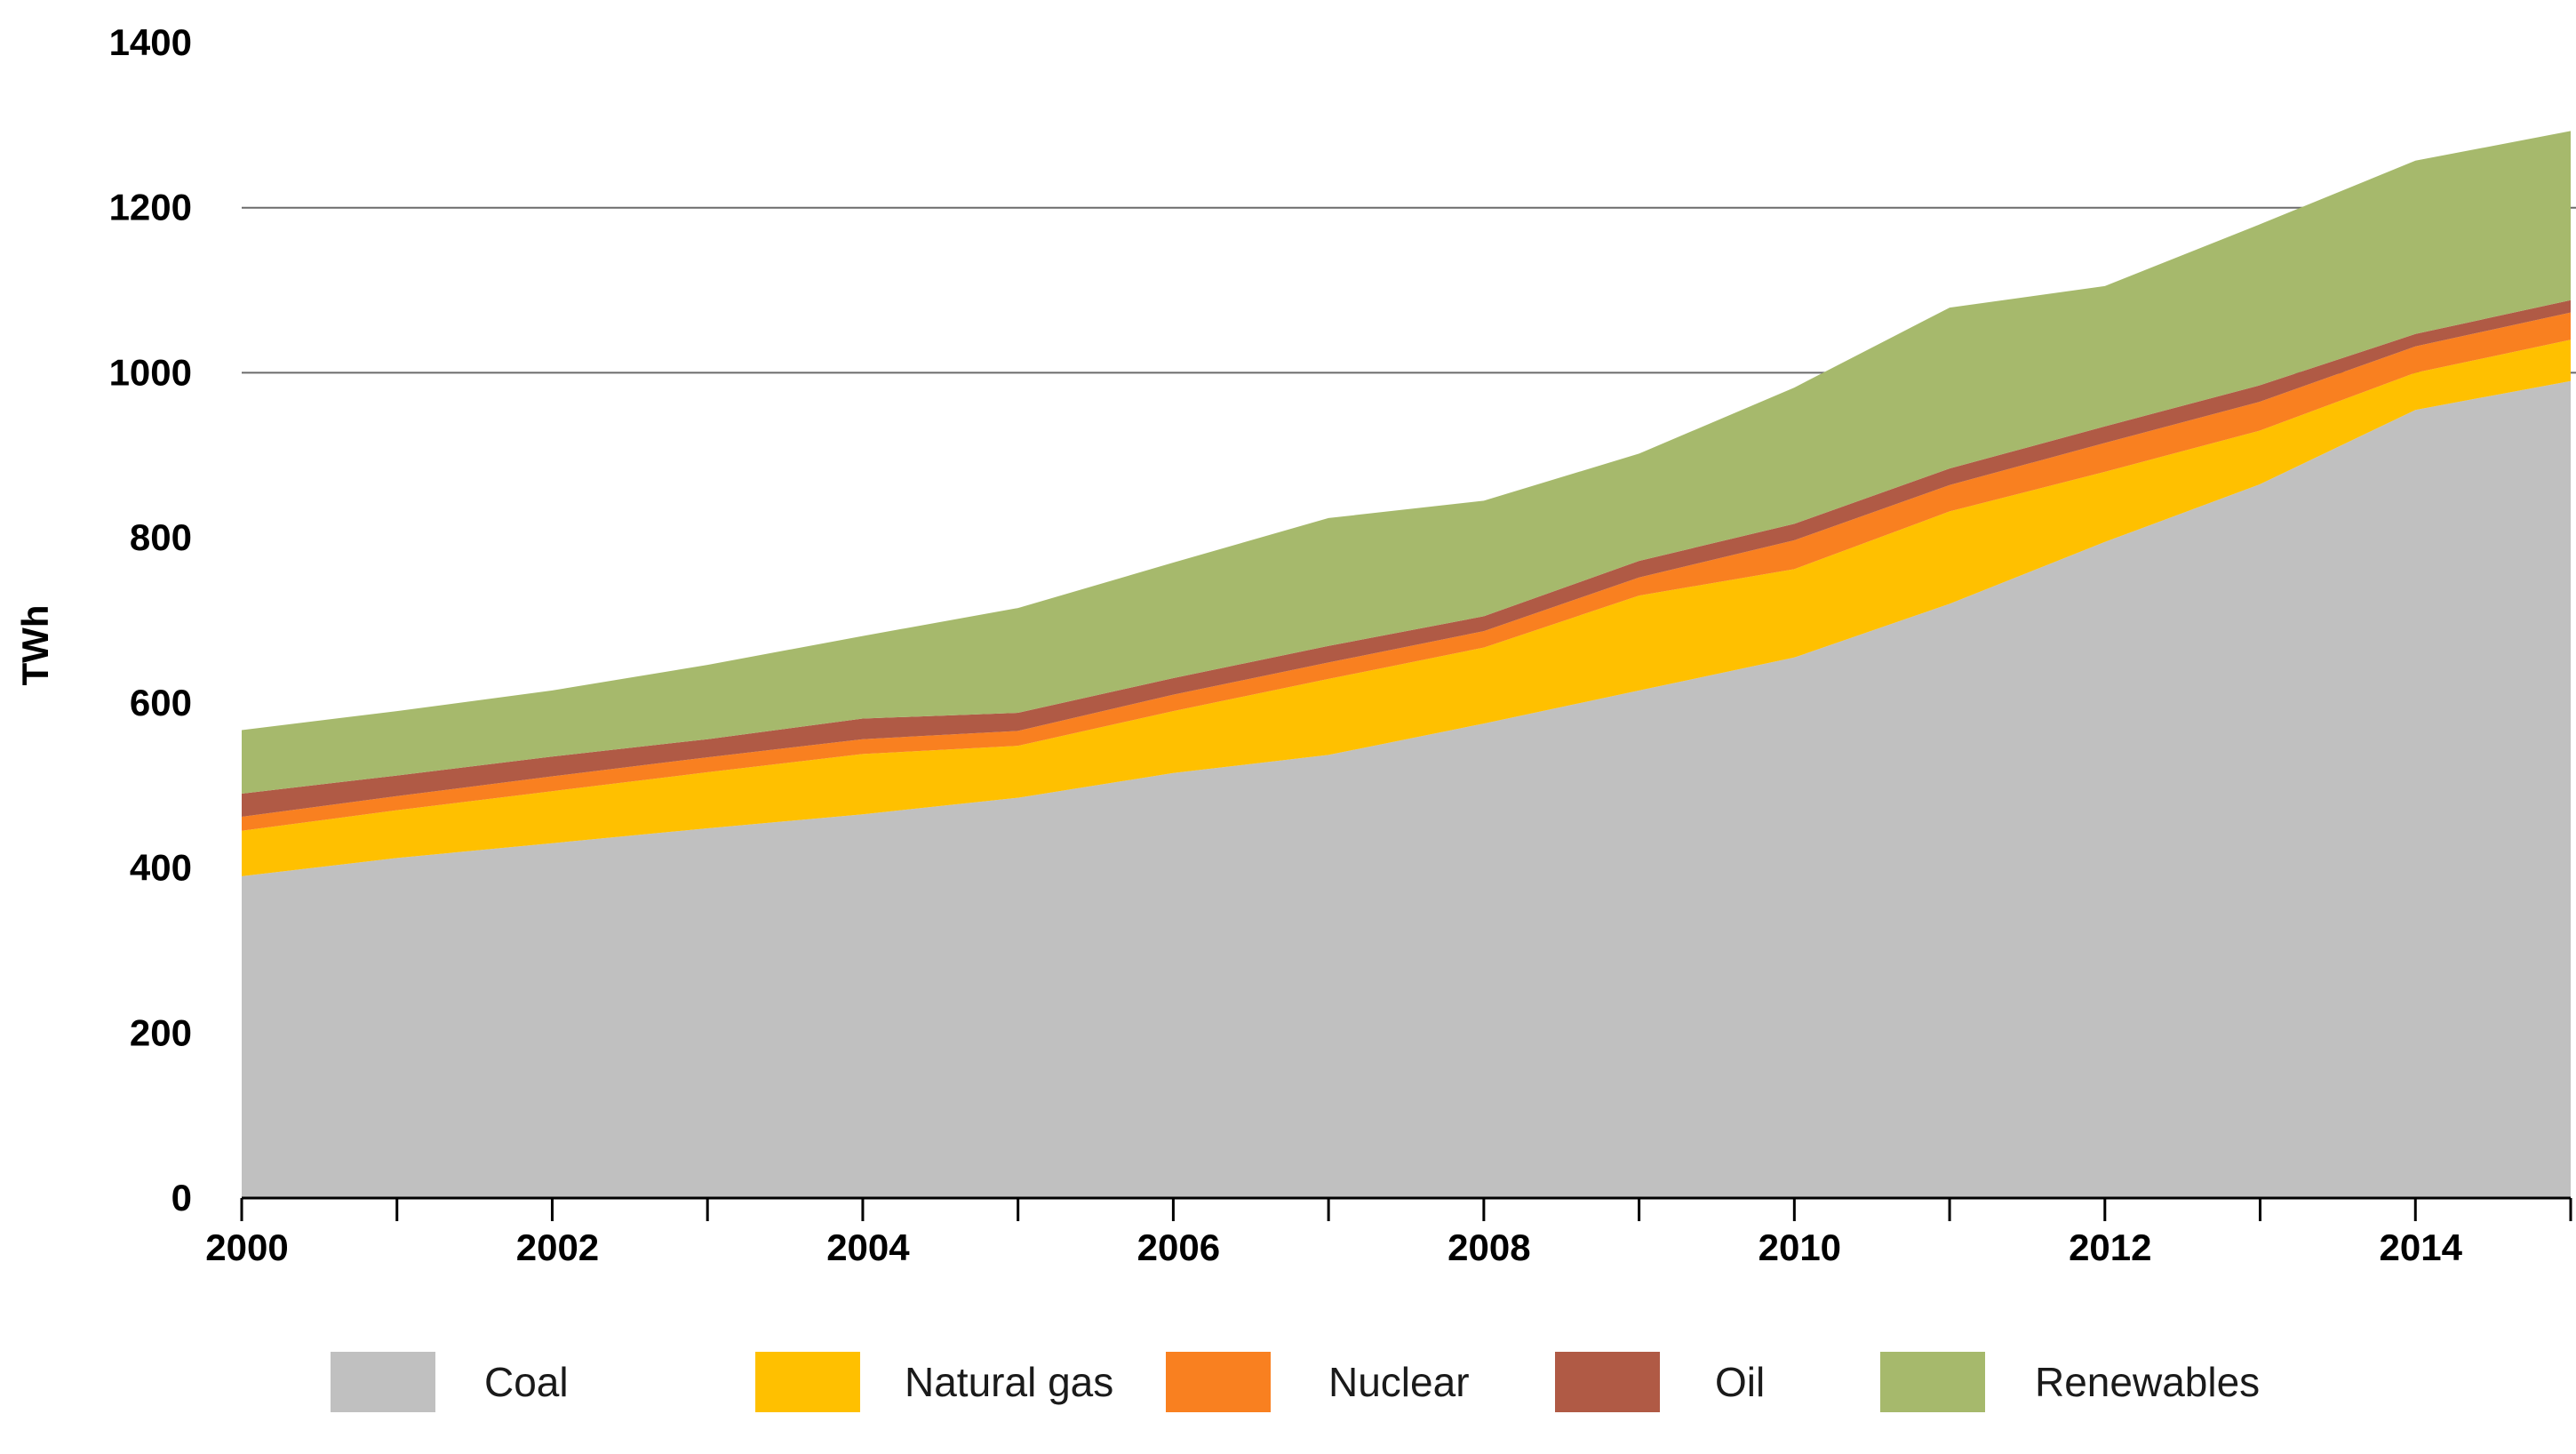 The width and height of the screenshot is (2576, 1454). What do you see at coordinates (383, 1382) in the screenshot?
I see `legend-swatch-coal` at bounding box center [383, 1382].